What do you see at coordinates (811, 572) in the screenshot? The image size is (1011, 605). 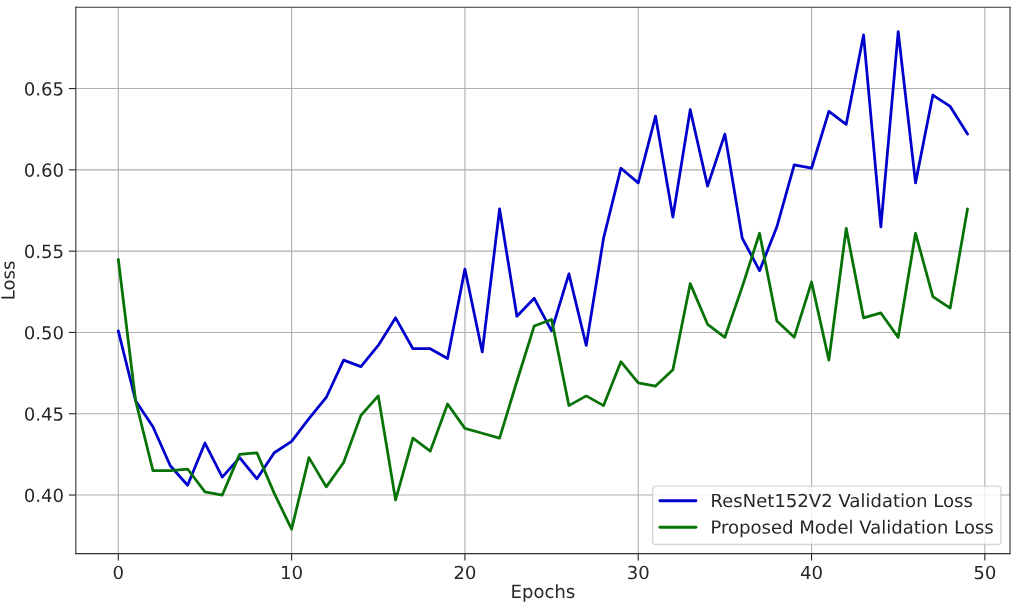 I see `x-tick-label: 40` at bounding box center [811, 572].